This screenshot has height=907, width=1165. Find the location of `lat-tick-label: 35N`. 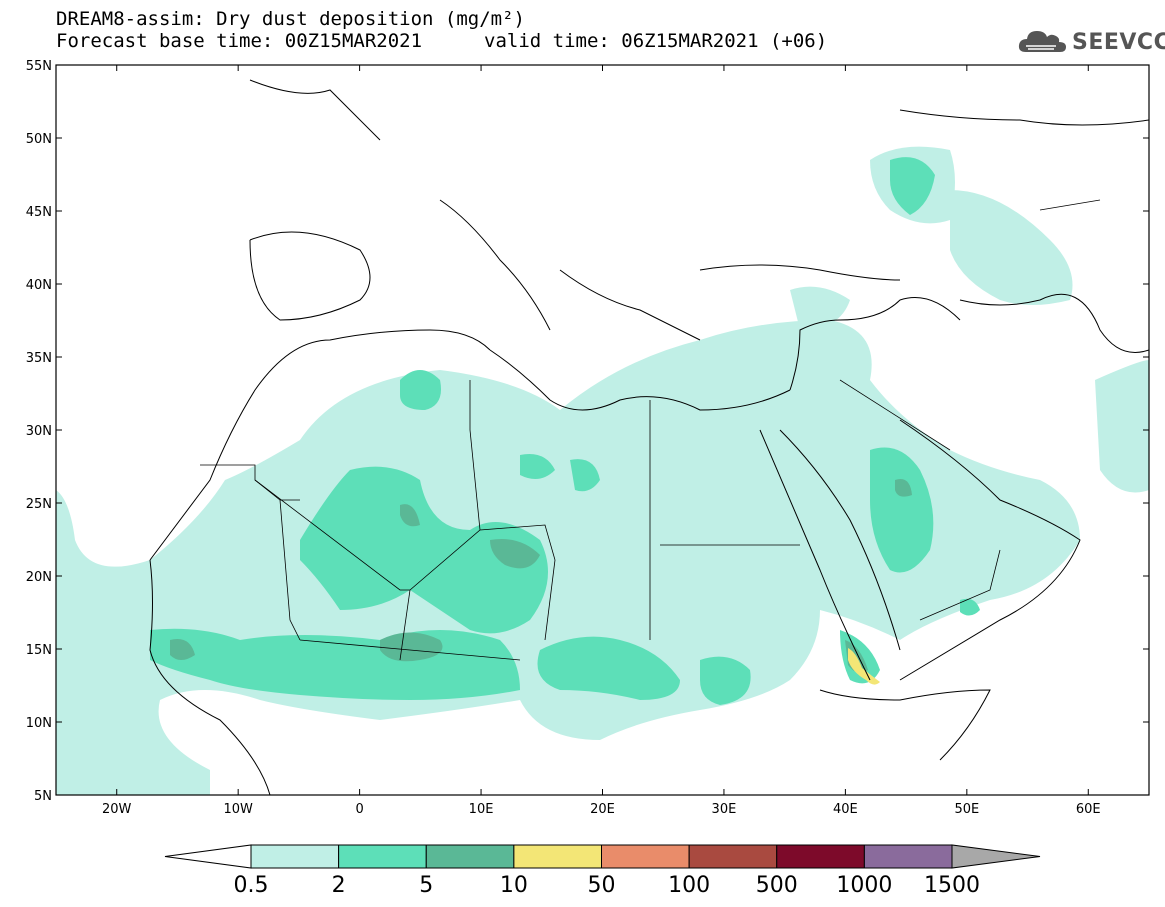

lat-tick-label: 35N is located at coordinates (39, 358).